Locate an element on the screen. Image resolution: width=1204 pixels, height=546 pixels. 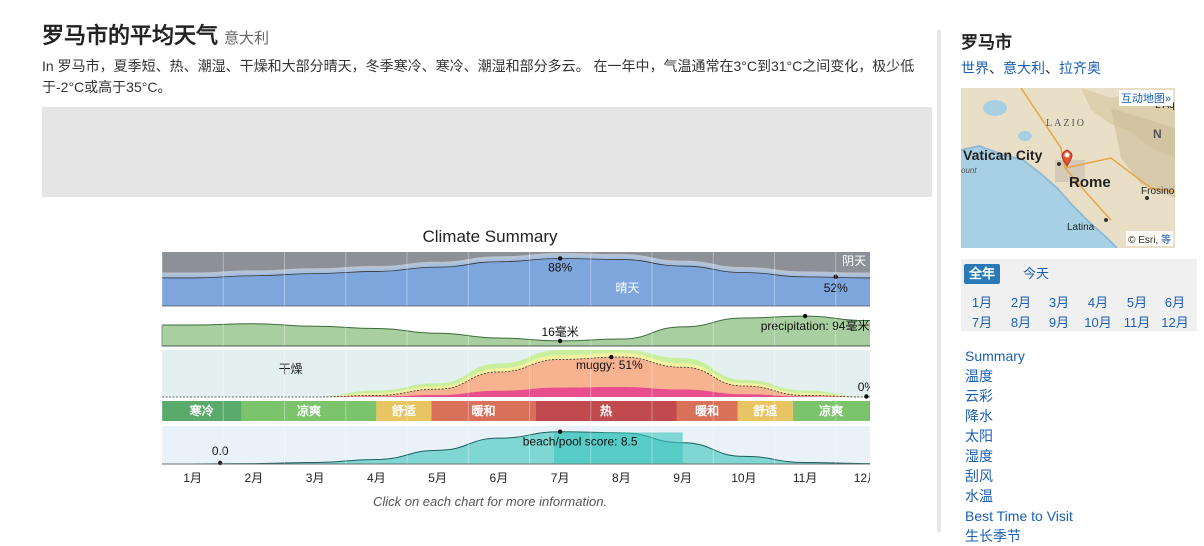
location-pin-icon is located at coordinates (1067, 158).